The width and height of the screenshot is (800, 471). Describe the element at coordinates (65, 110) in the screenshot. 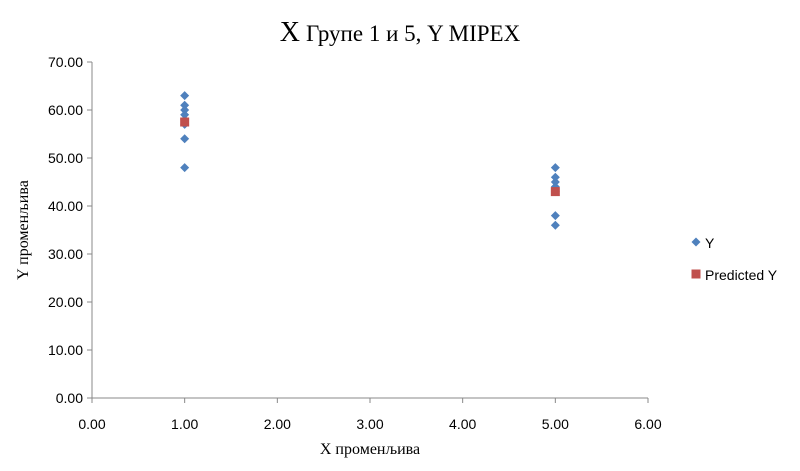

I see `y-tick-label: 60.00` at that location.